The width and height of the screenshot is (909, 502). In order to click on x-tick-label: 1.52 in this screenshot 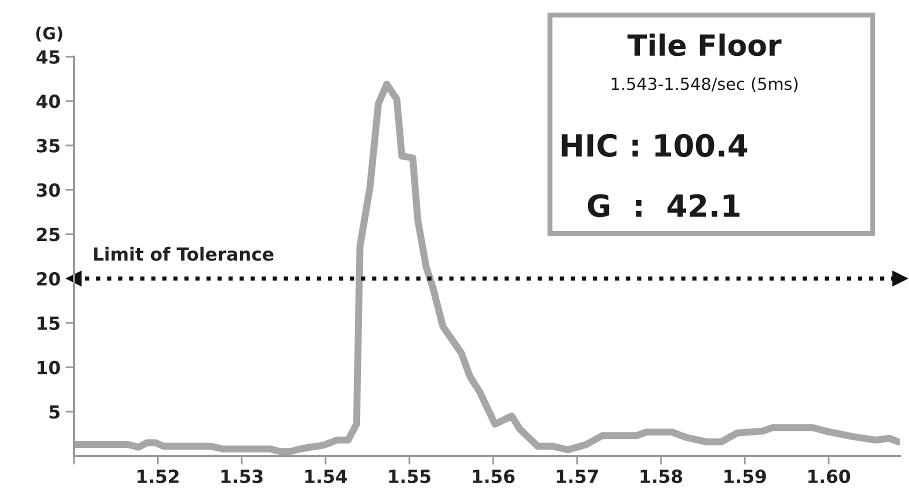, I will do `click(158, 477)`.